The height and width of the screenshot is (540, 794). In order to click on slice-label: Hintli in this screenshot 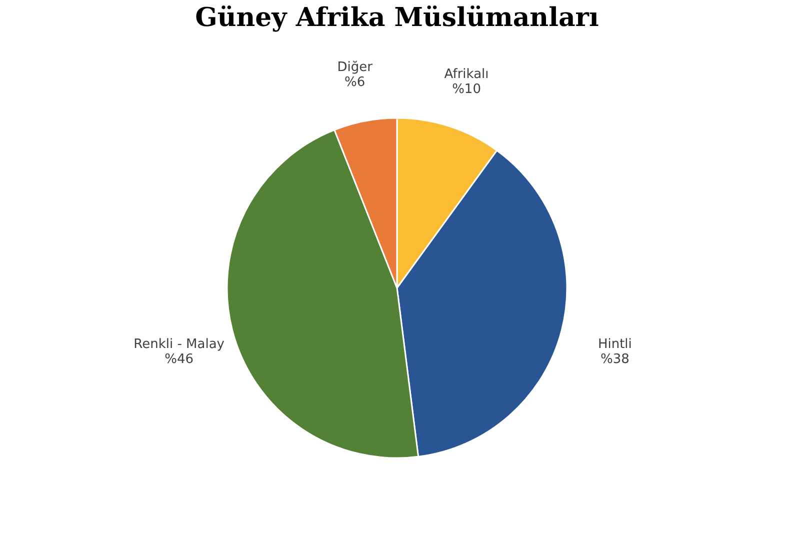, I will do `click(615, 344)`.